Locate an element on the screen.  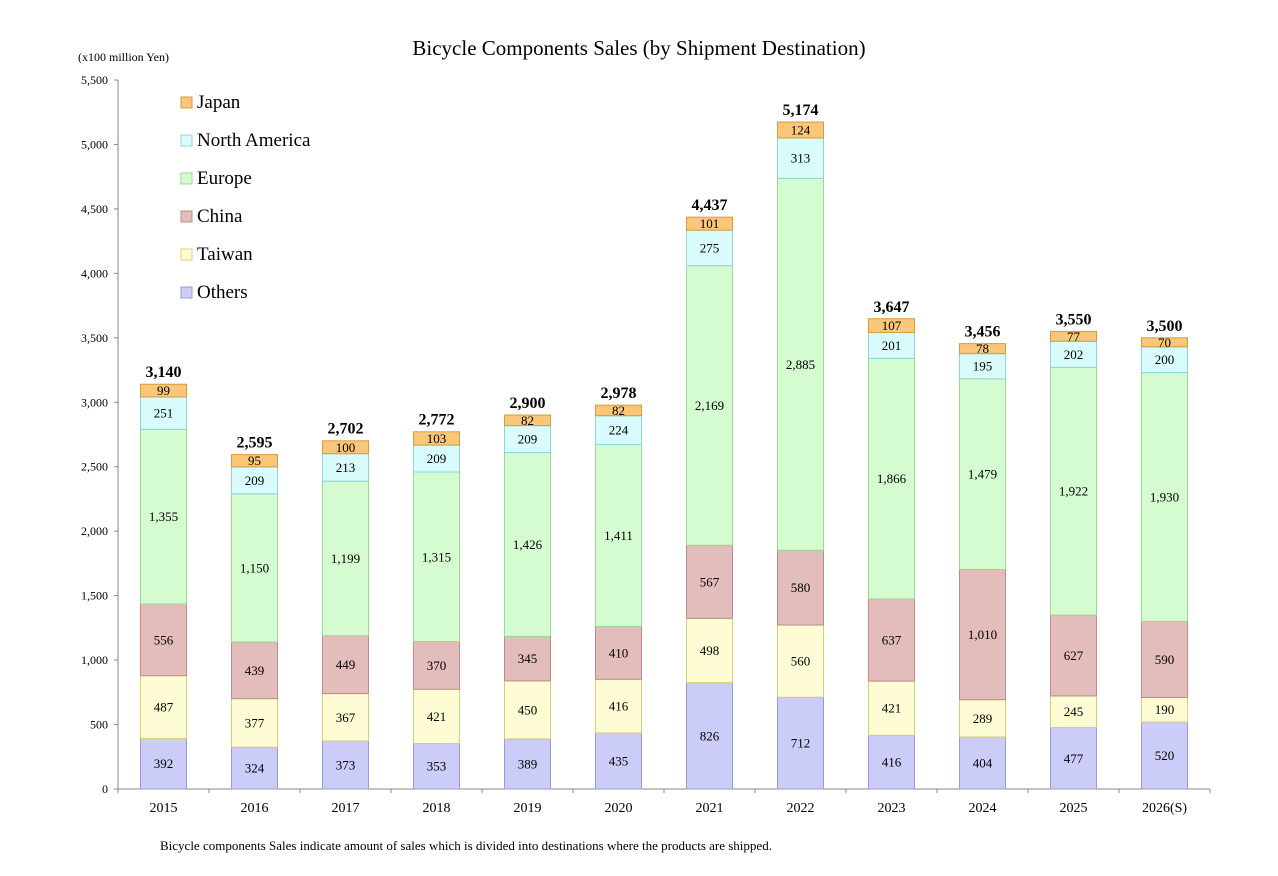
segment-value-label: 712 is located at coordinates (801, 743).